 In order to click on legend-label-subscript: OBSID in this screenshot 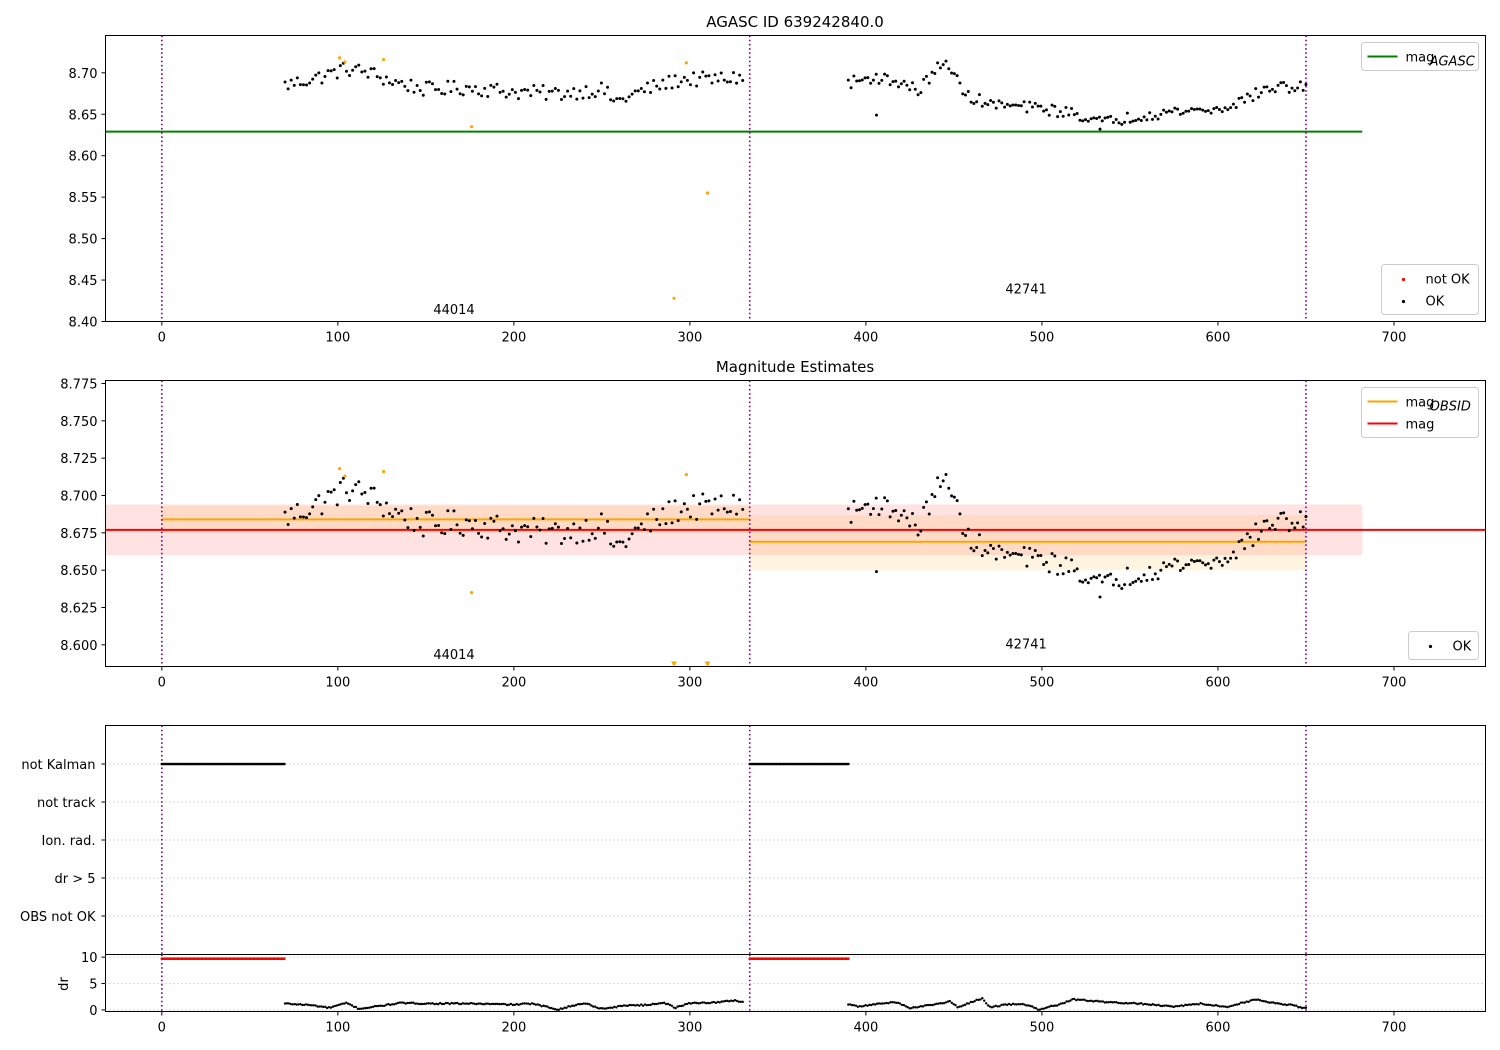, I will do `click(1450, 407)`.